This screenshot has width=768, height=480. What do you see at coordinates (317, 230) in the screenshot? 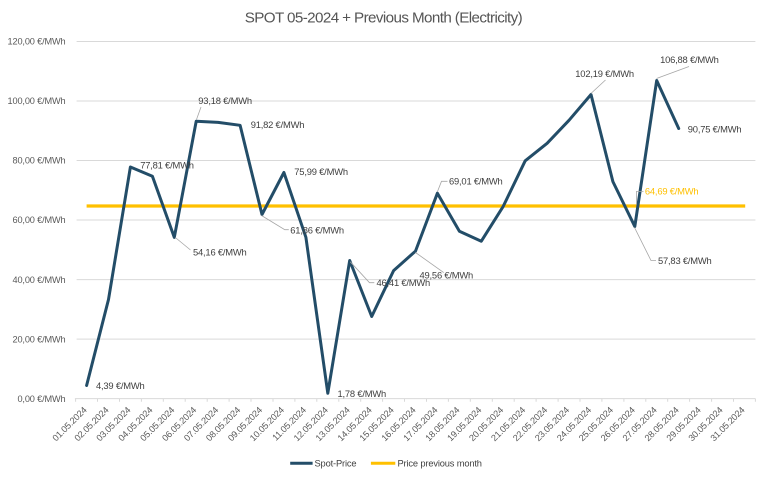
I see `svg-text: 61,86 €/MWh` at bounding box center [317, 230].